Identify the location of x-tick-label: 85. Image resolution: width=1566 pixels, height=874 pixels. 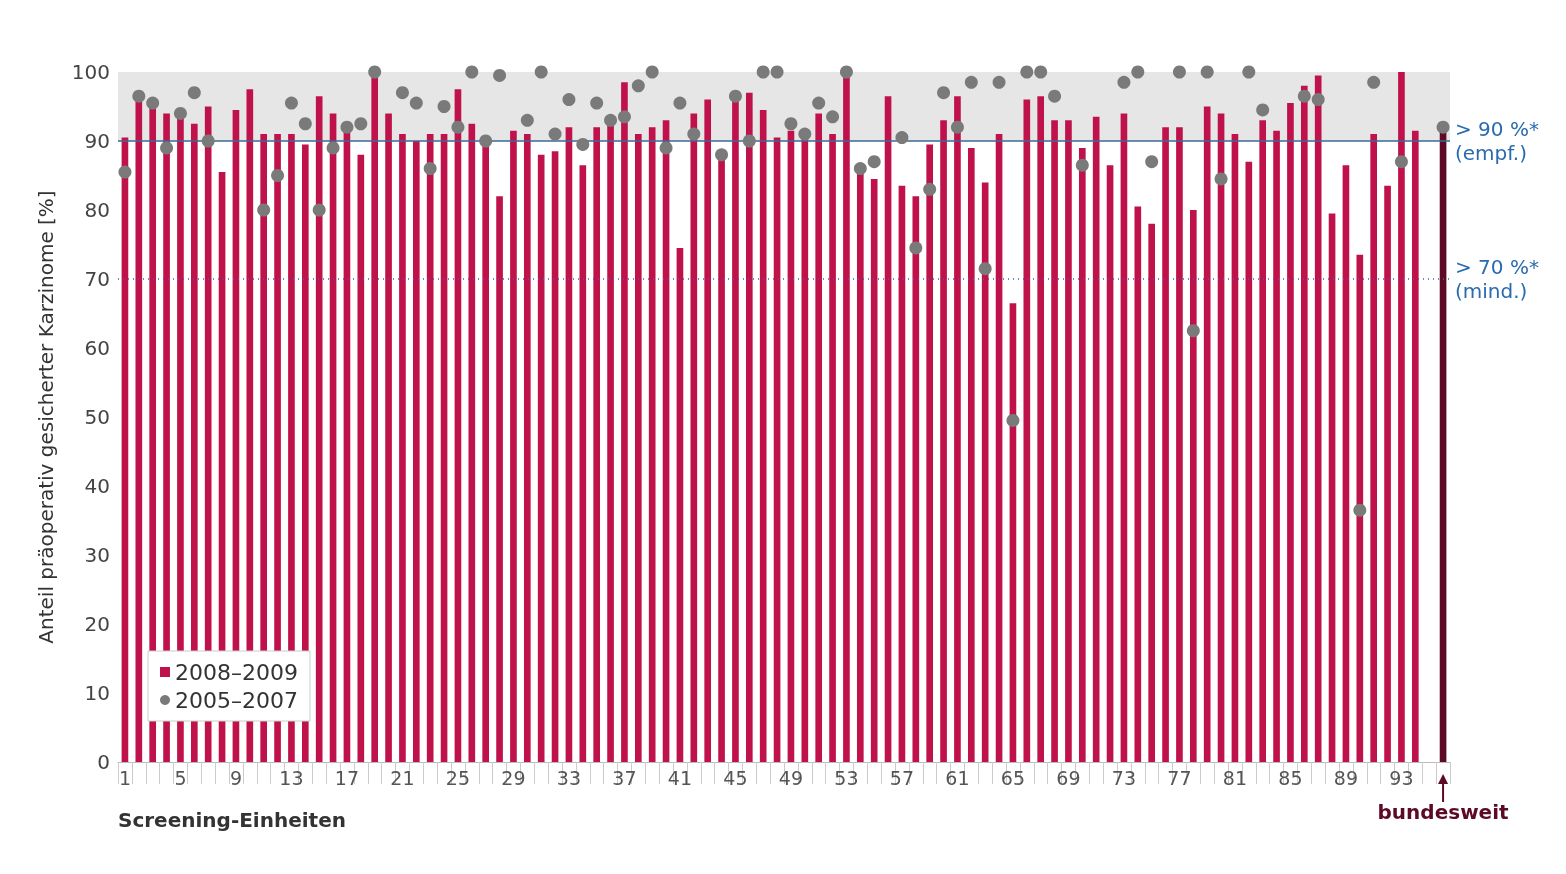
(1290, 777).